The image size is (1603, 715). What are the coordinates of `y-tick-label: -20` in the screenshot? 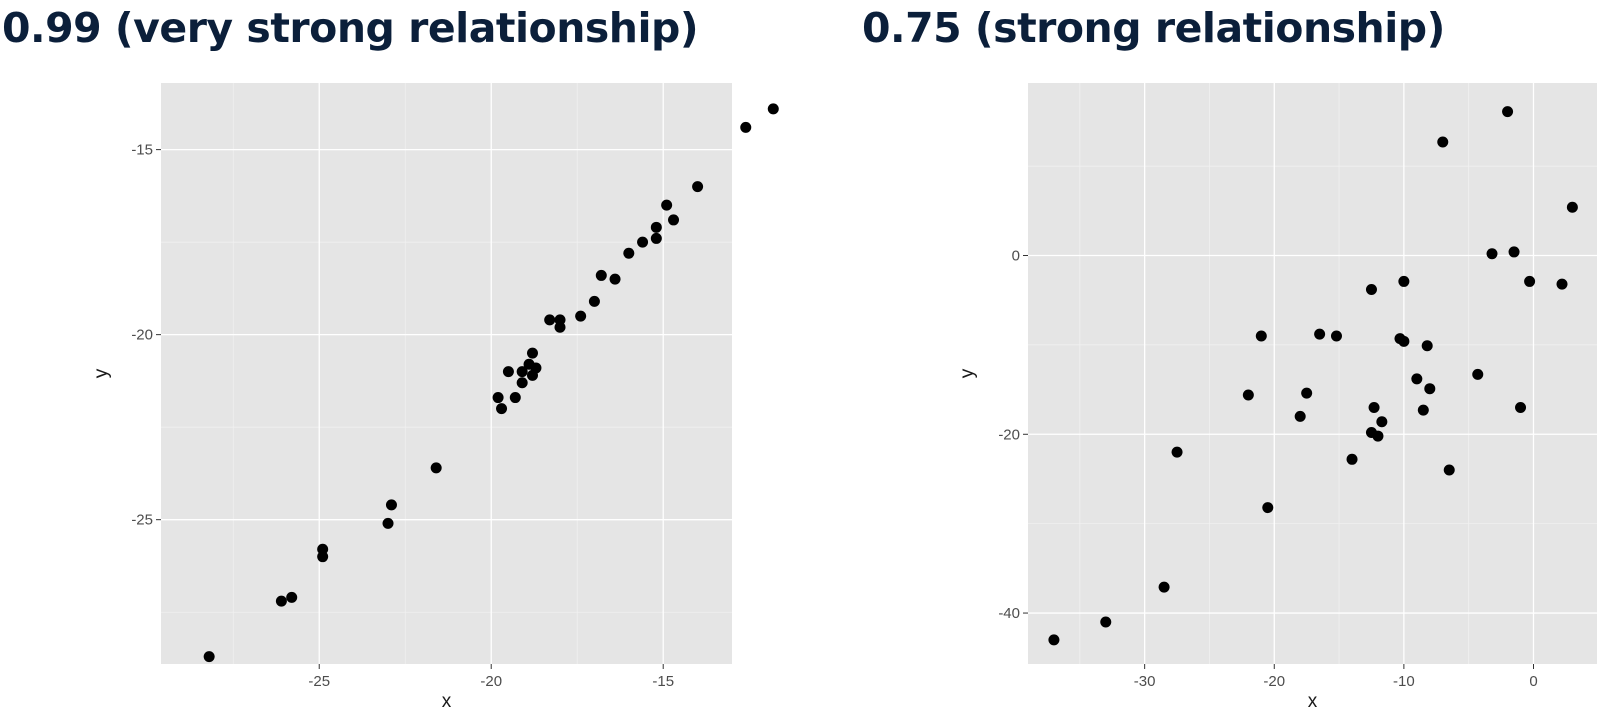 It's located at (1009, 434).